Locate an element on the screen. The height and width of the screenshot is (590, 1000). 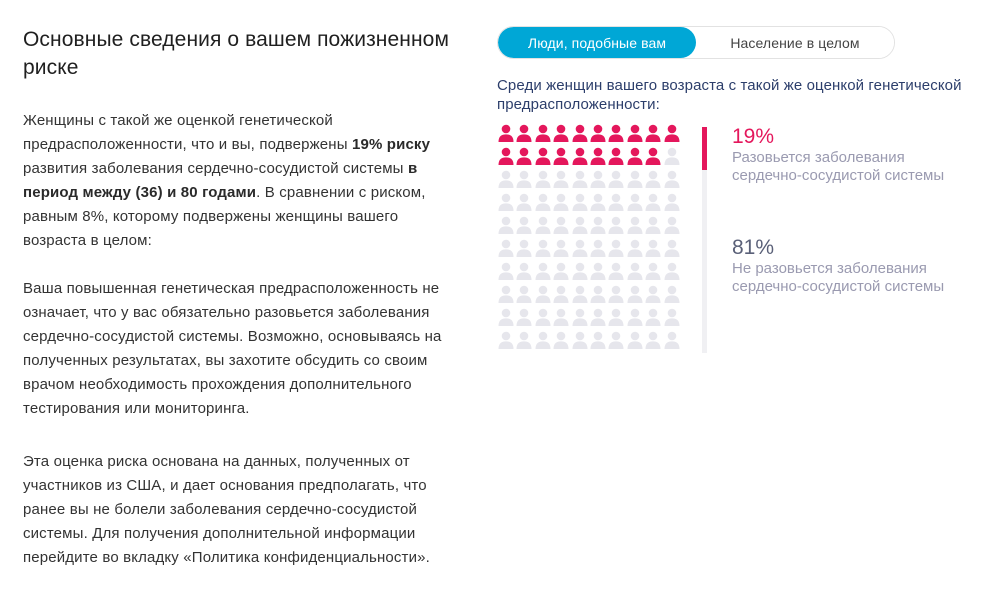
age-range-bold: в период между (36) и 80 годами is located at coordinates (220, 180).